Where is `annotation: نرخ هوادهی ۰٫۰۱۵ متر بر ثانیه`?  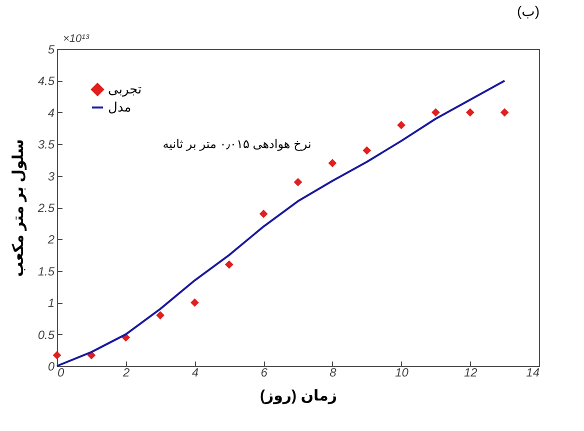
annotation: نرخ هوادهی ۰٫۰۱۵ متر بر ثانیه is located at coordinates (237, 144).